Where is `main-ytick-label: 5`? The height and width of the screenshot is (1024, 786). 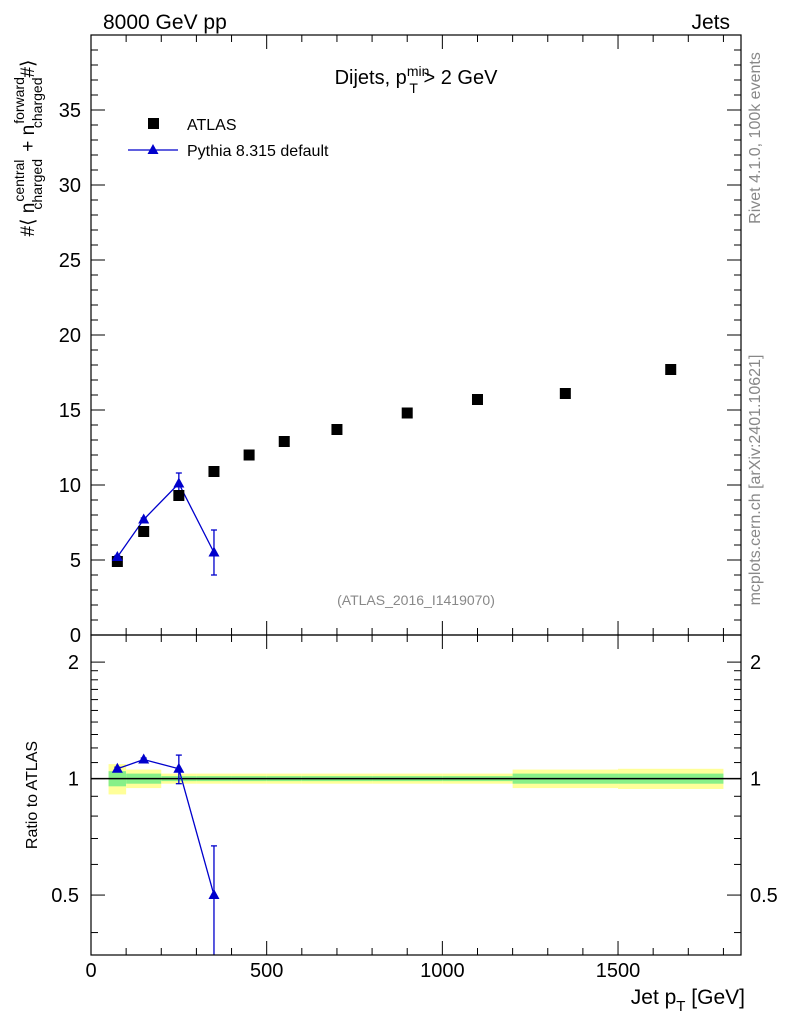 main-ytick-label: 5 is located at coordinates (75, 561).